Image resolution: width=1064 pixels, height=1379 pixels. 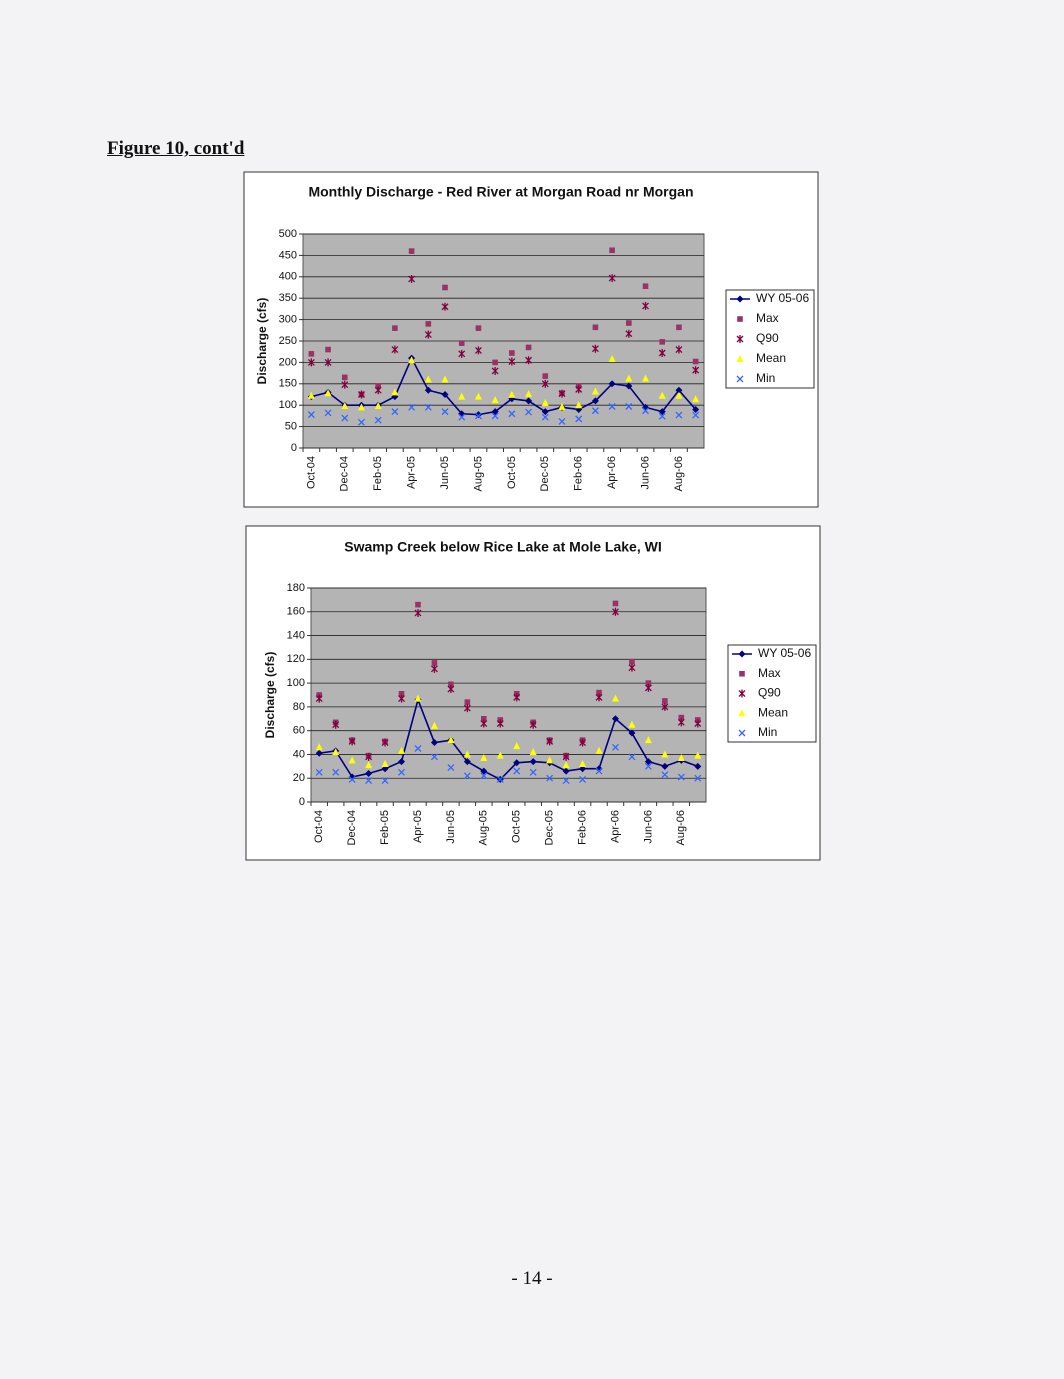 What do you see at coordinates (769, 673) in the screenshot?
I see `legend-label: Max` at bounding box center [769, 673].